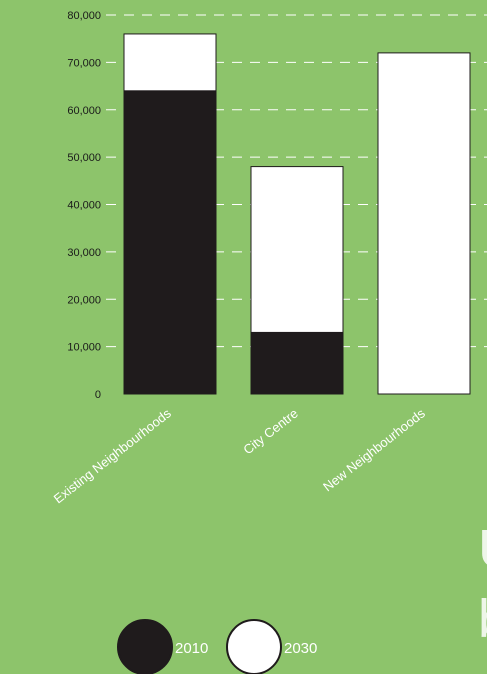  I want to click on cropped-heading-line-2: b, so click(482, 619).